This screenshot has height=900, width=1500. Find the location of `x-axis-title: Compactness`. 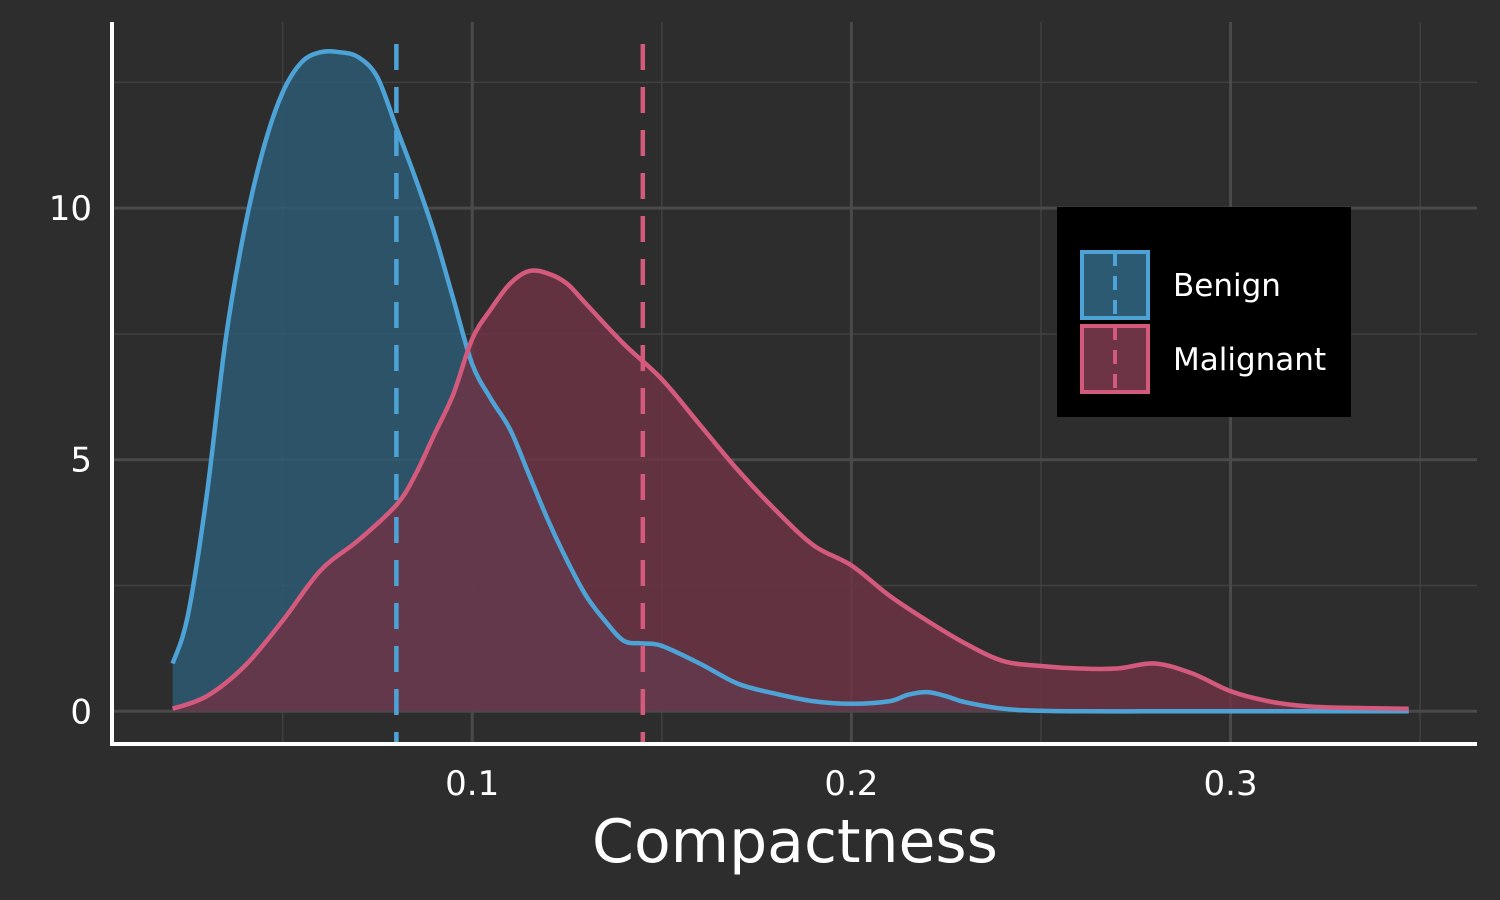

x-axis-title: Compactness is located at coordinates (795, 842).